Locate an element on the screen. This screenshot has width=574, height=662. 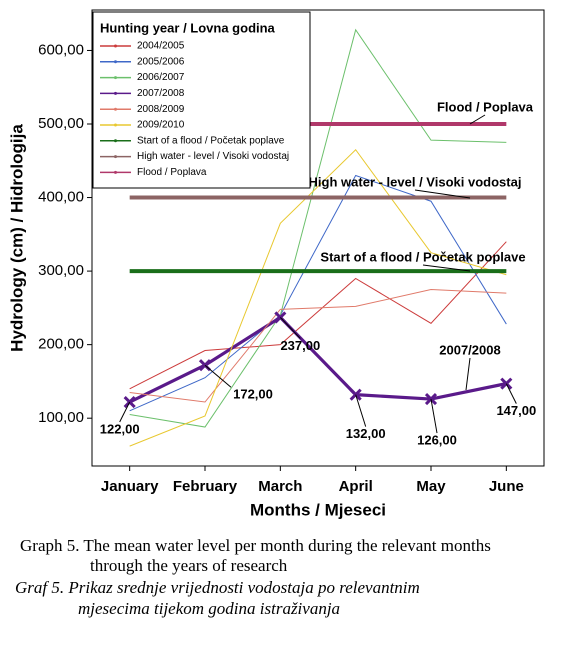
legend-label: Flood / Poplava is located at coordinates (172, 172).